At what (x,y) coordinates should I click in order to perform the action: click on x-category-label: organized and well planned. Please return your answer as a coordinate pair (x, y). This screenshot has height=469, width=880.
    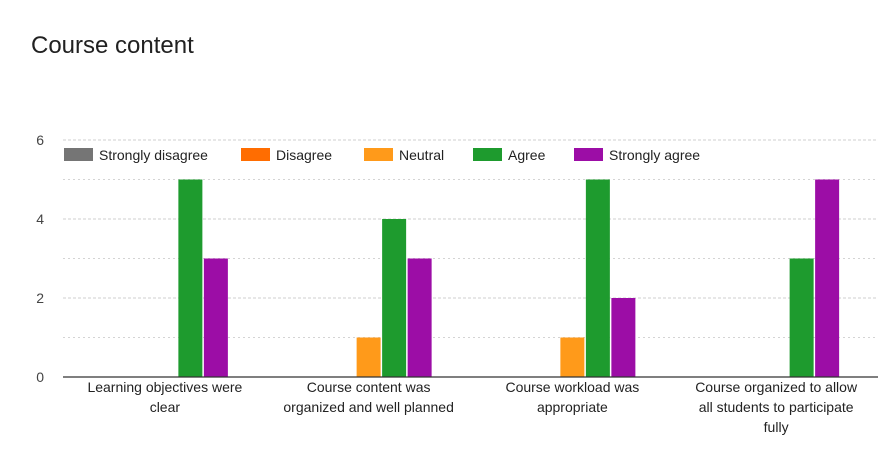
    Looking at the image, I should click on (368, 407).